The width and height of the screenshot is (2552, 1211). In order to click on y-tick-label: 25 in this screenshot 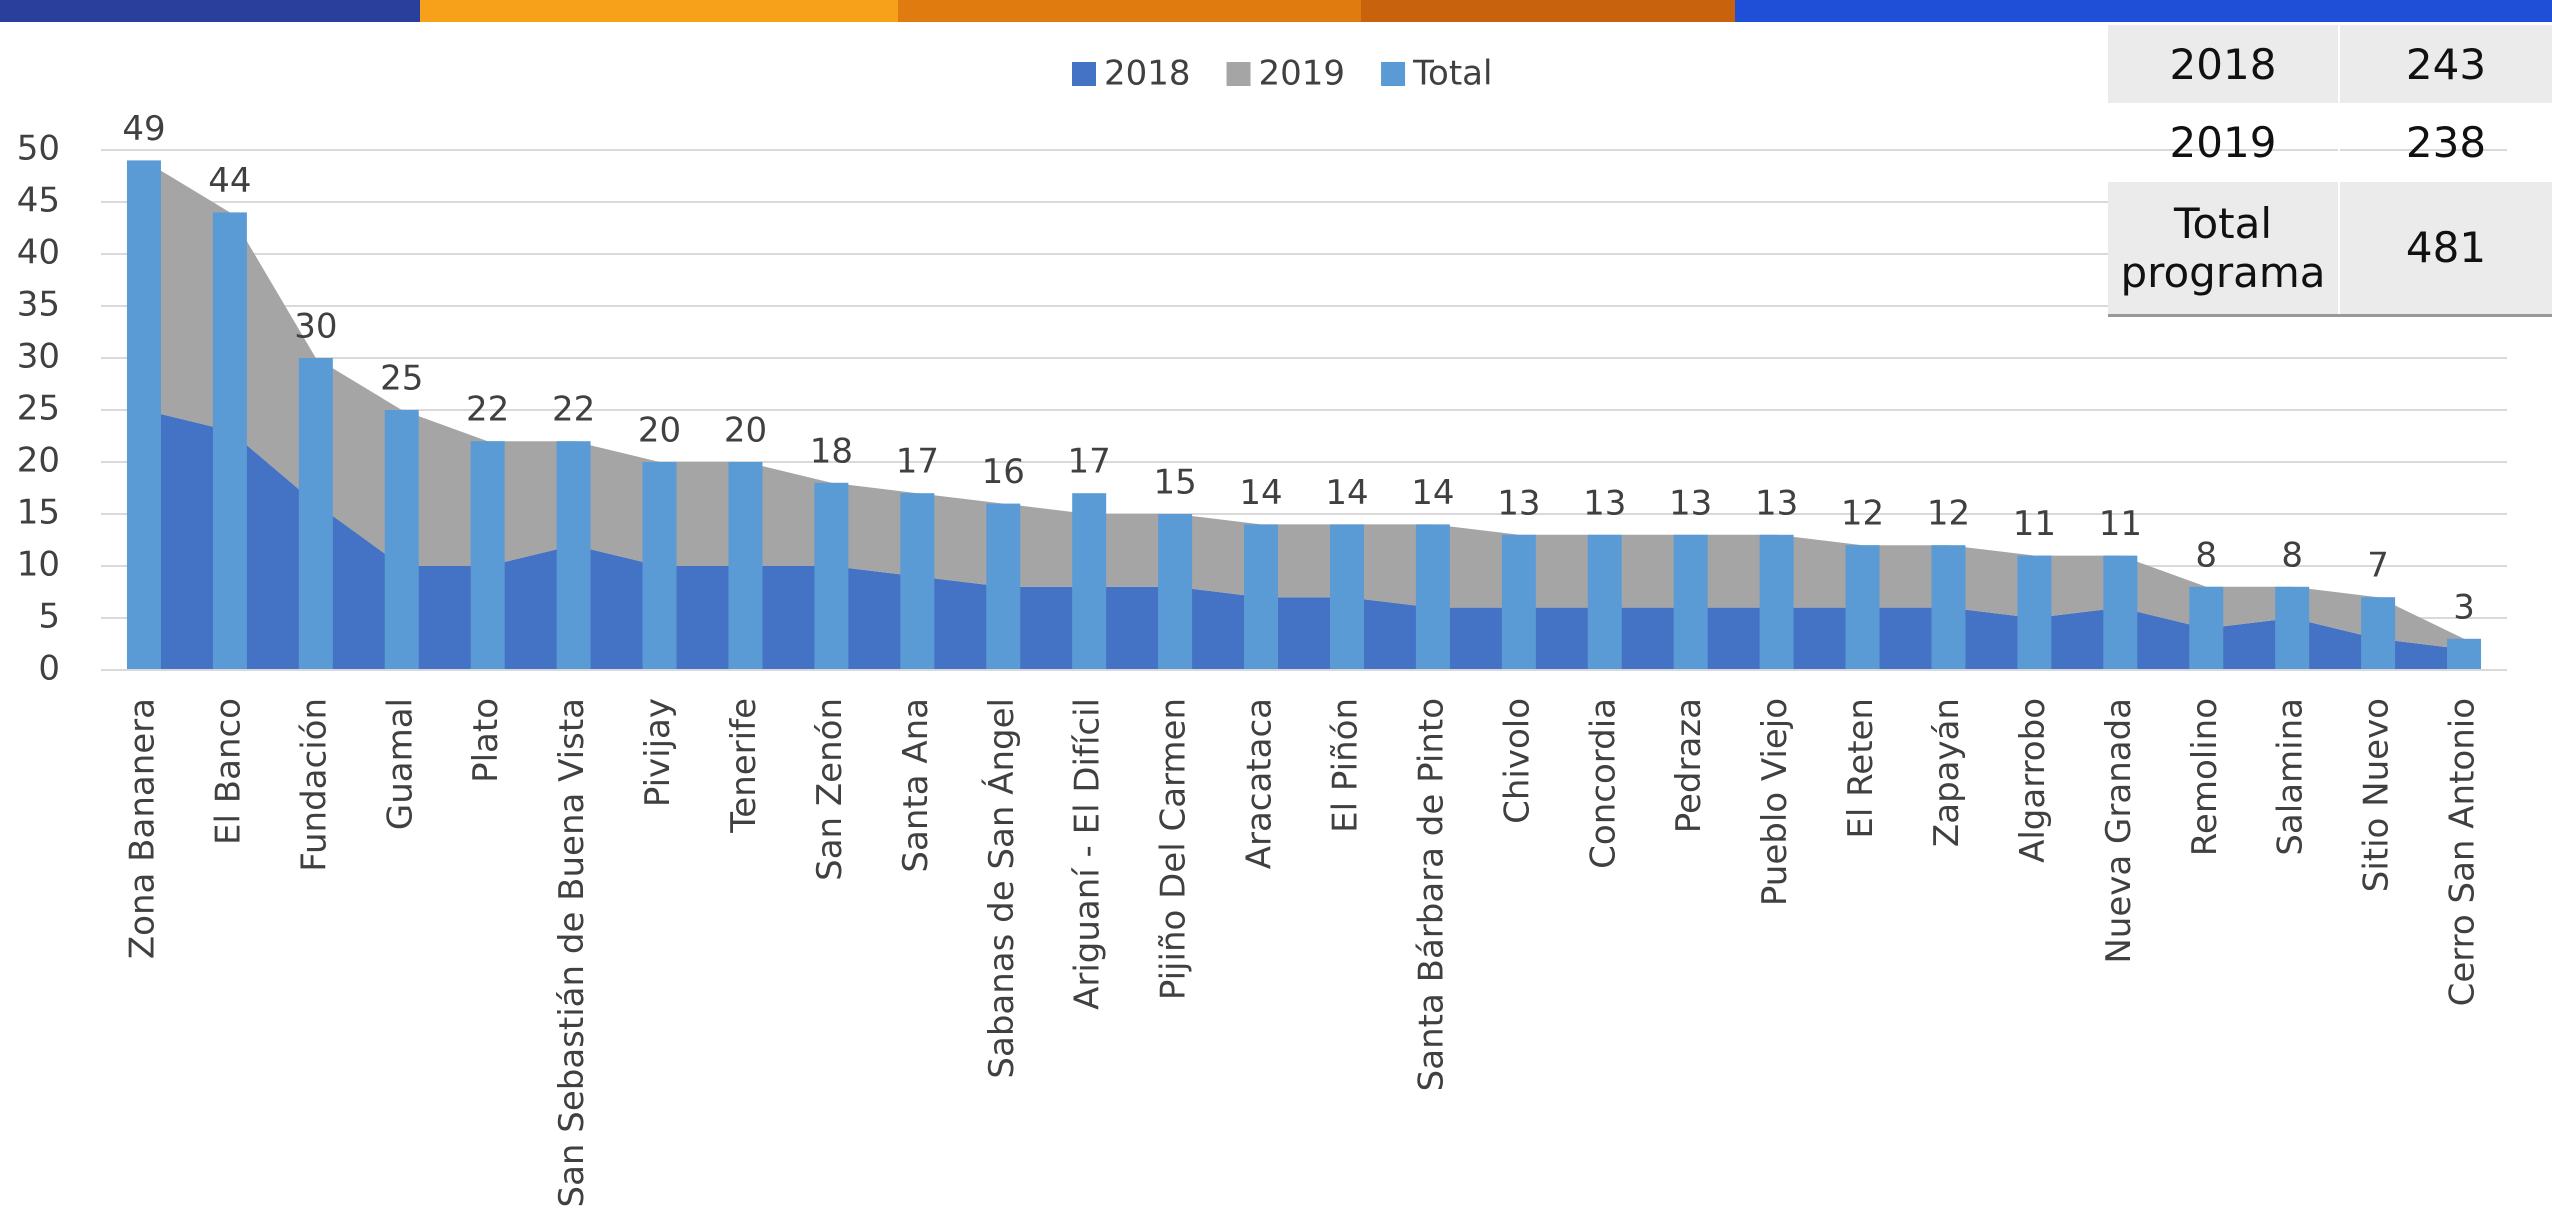, I will do `click(38, 409)`.